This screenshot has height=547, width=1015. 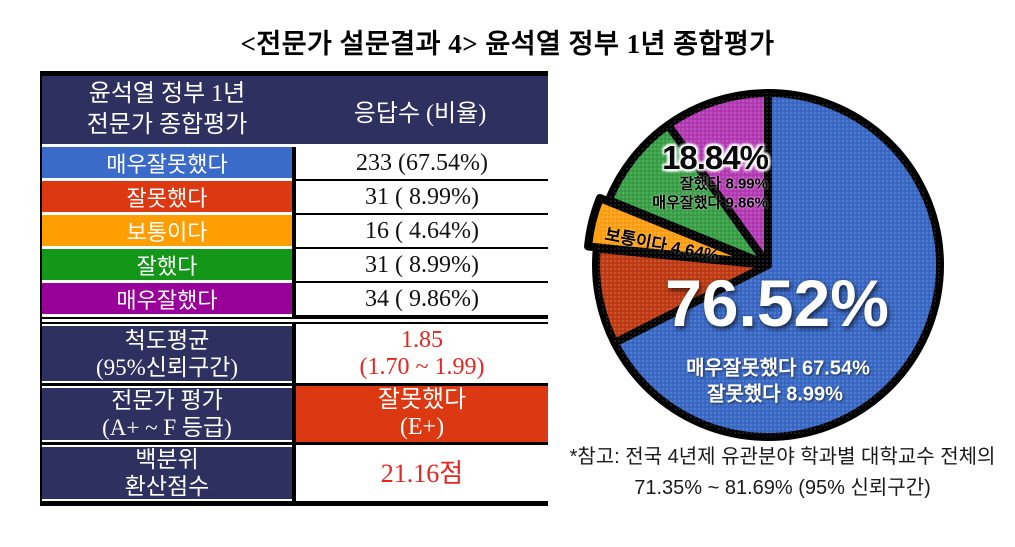 What do you see at coordinates (295, 320) in the screenshot?
I see `double-rule-divider` at bounding box center [295, 320].